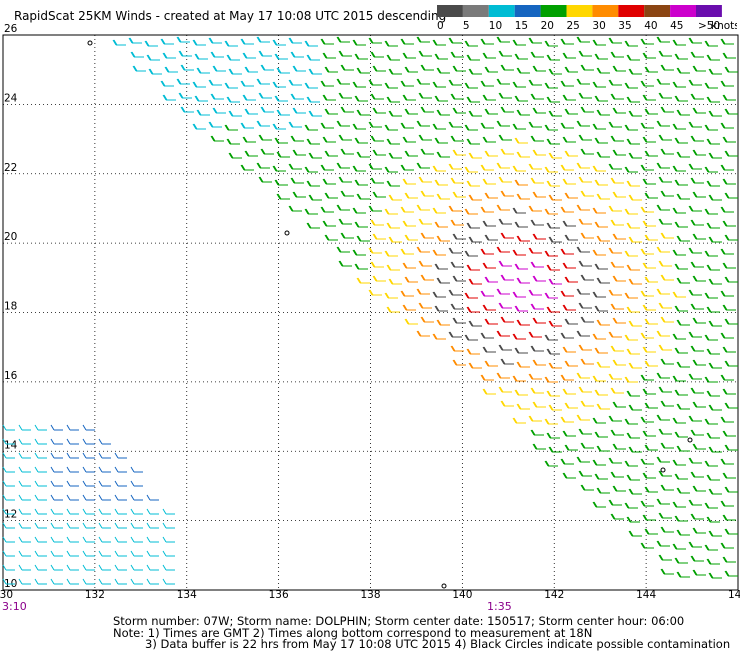 Image resolution: width=740 pixels, height=651 pixels. Describe the element at coordinates (547, 26) in the screenshot. I see `colorbar-label: 20` at that location.